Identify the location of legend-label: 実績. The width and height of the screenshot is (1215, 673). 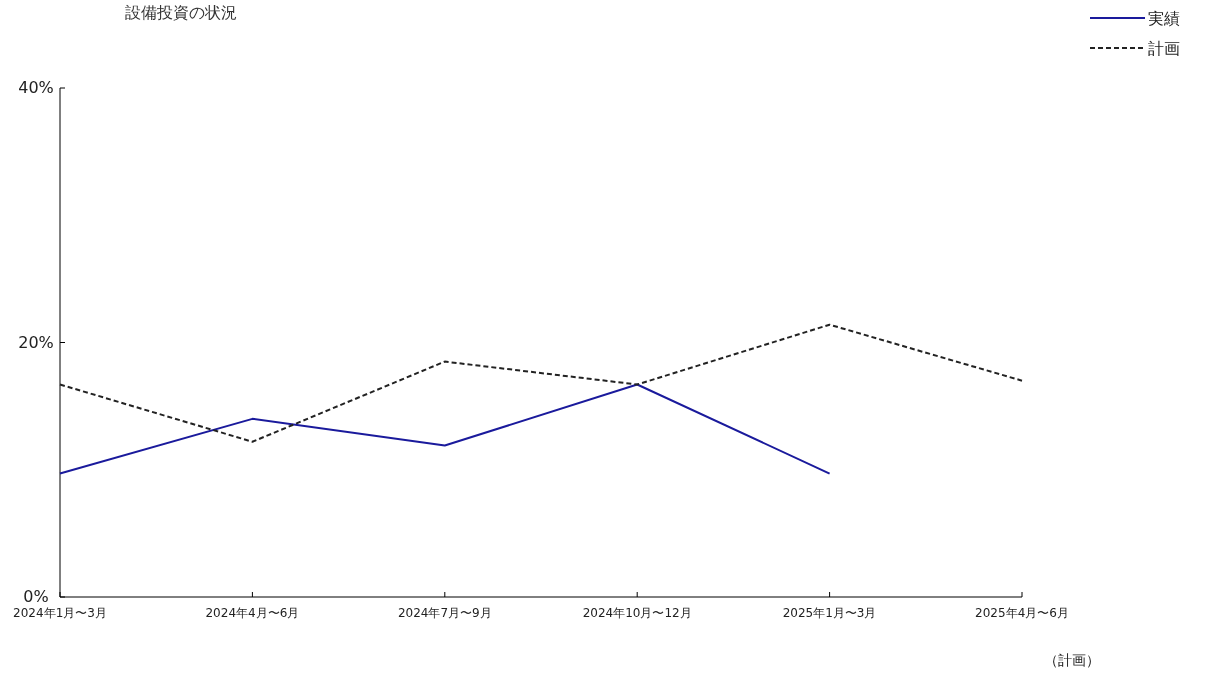
(1164, 18).